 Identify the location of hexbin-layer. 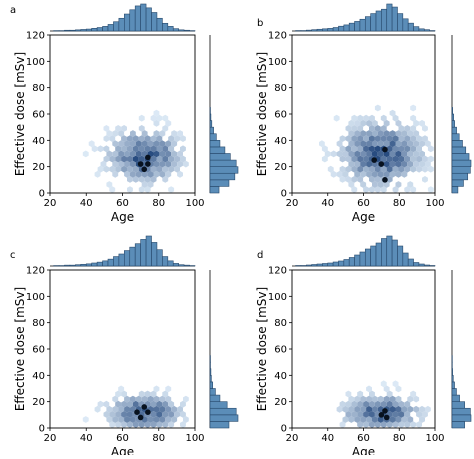
(136, 151).